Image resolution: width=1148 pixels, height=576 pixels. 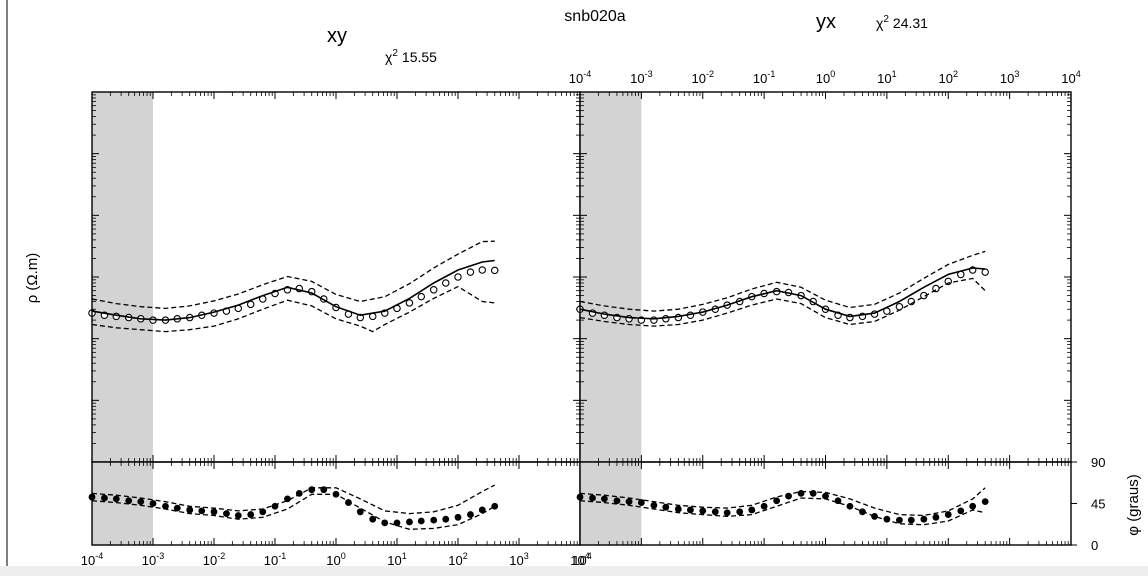 What do you see at coordinates (826, 22) in the screenshot?
I see `yx-title: yx` at bounding box center [826, 22].